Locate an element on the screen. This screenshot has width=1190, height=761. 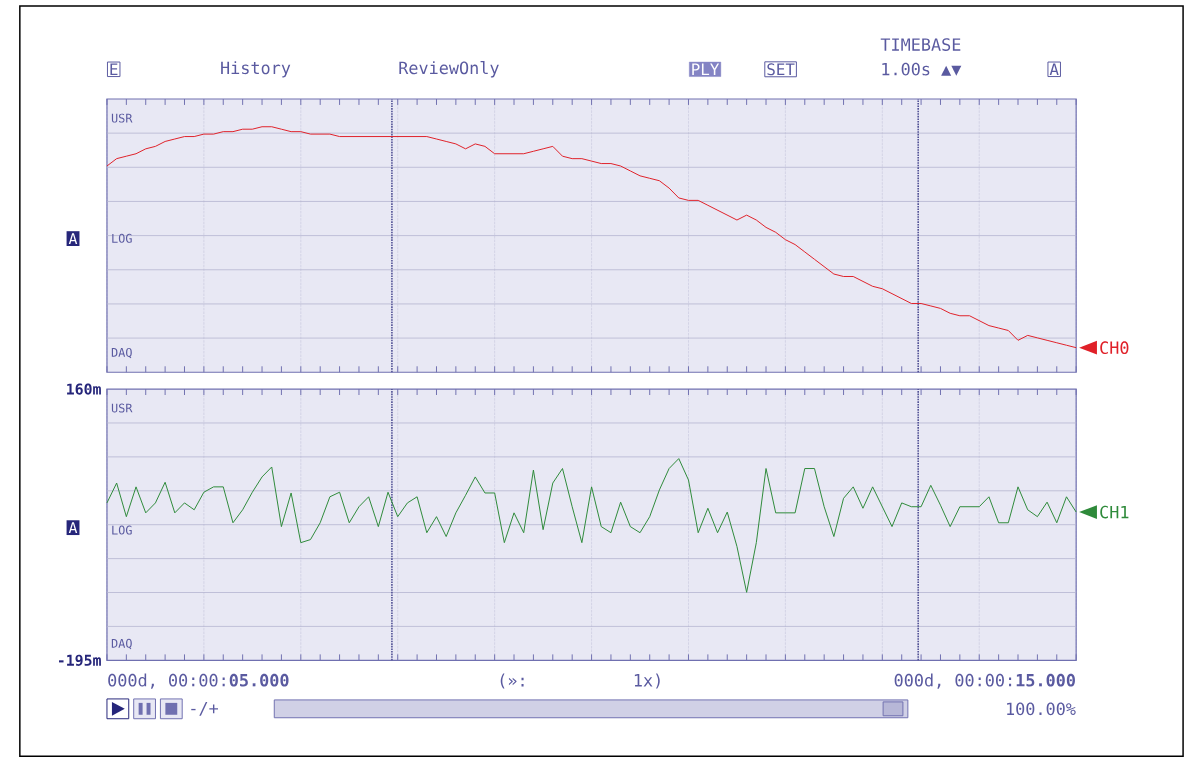
text: 1.00s ▲▼ is located at coordinates (922, 69).